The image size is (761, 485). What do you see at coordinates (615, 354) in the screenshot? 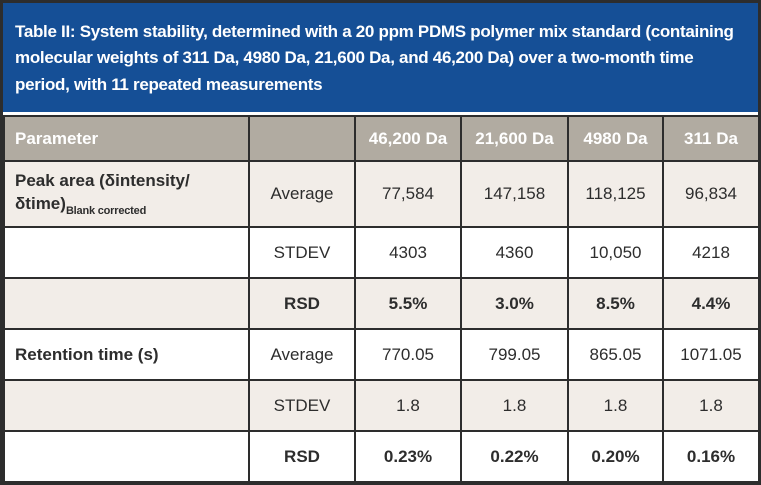
I see `cell-value: 865.05` at bounding box center [615, 354].